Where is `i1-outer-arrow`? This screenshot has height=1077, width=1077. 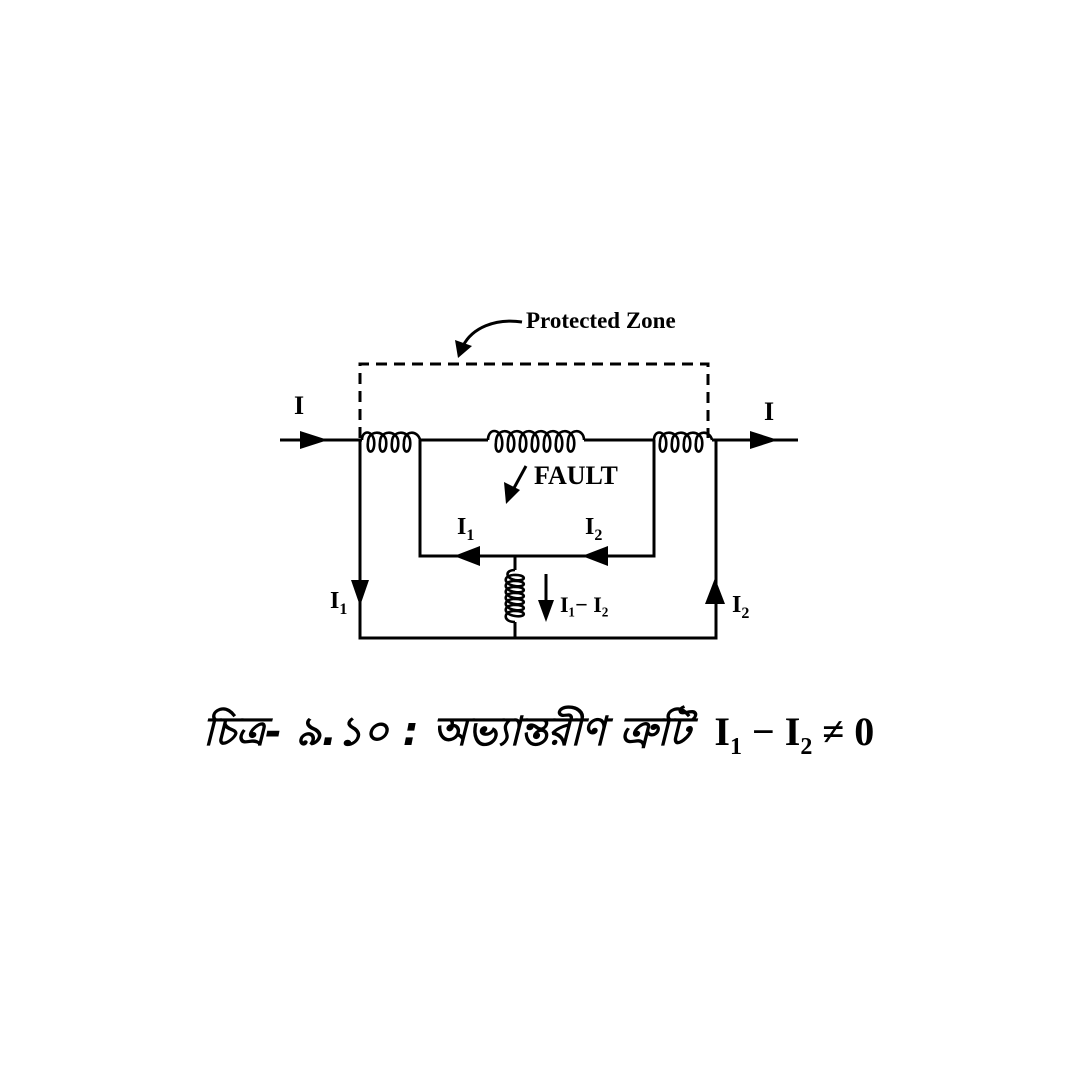
i1-outer-arrow is located at coordinates (360, 593).